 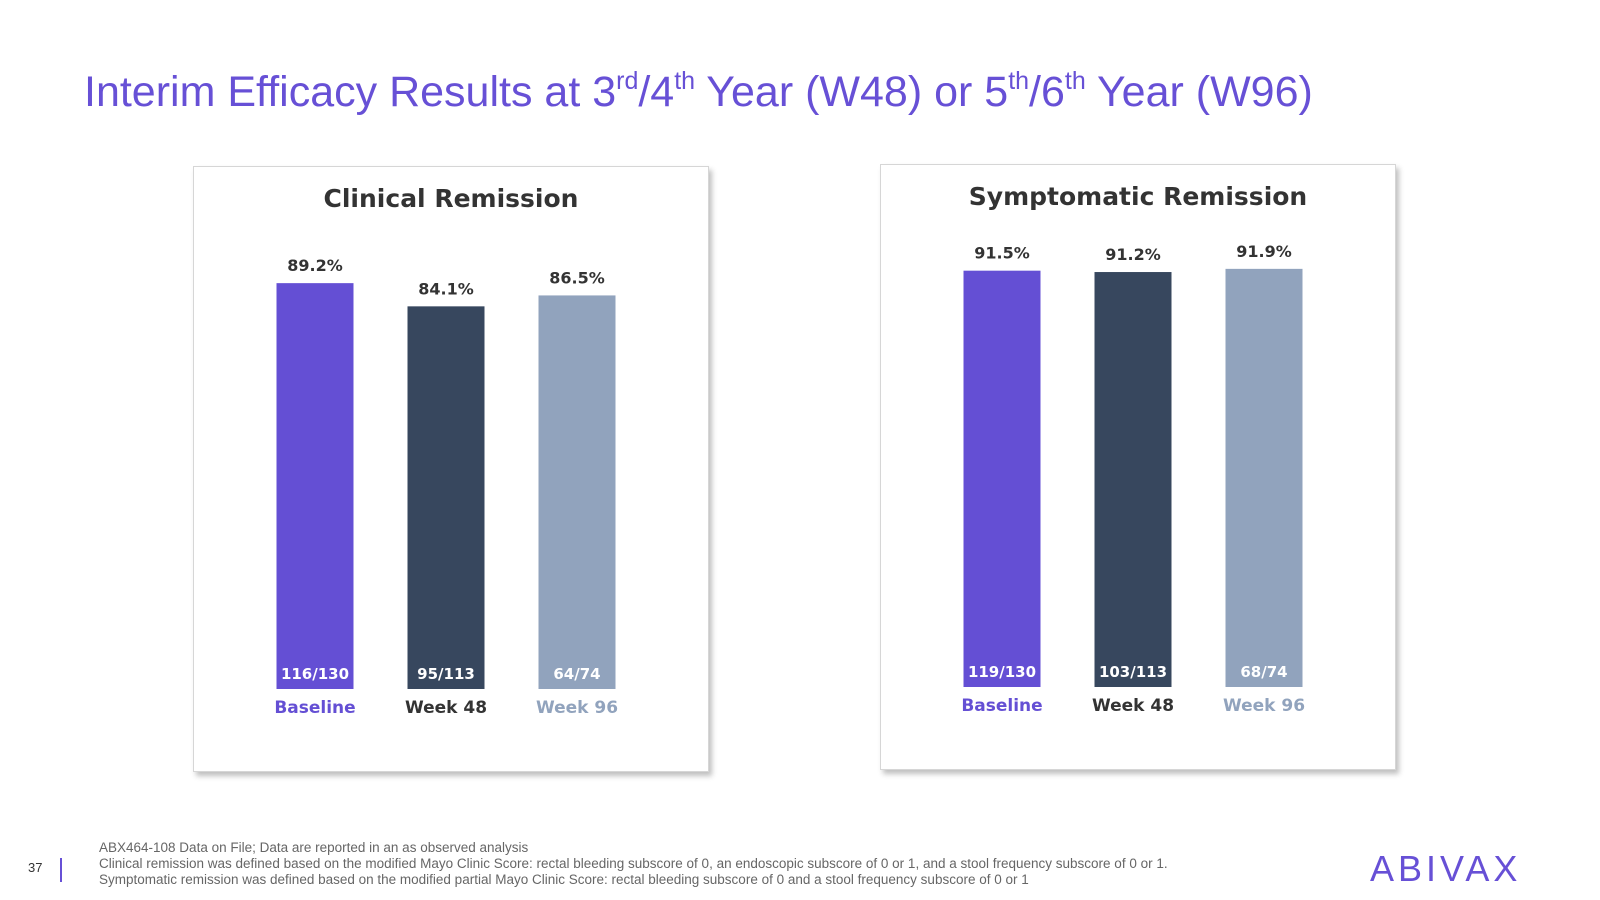 I want to click on title-superscript-2: th, so click(x=685, y=81).